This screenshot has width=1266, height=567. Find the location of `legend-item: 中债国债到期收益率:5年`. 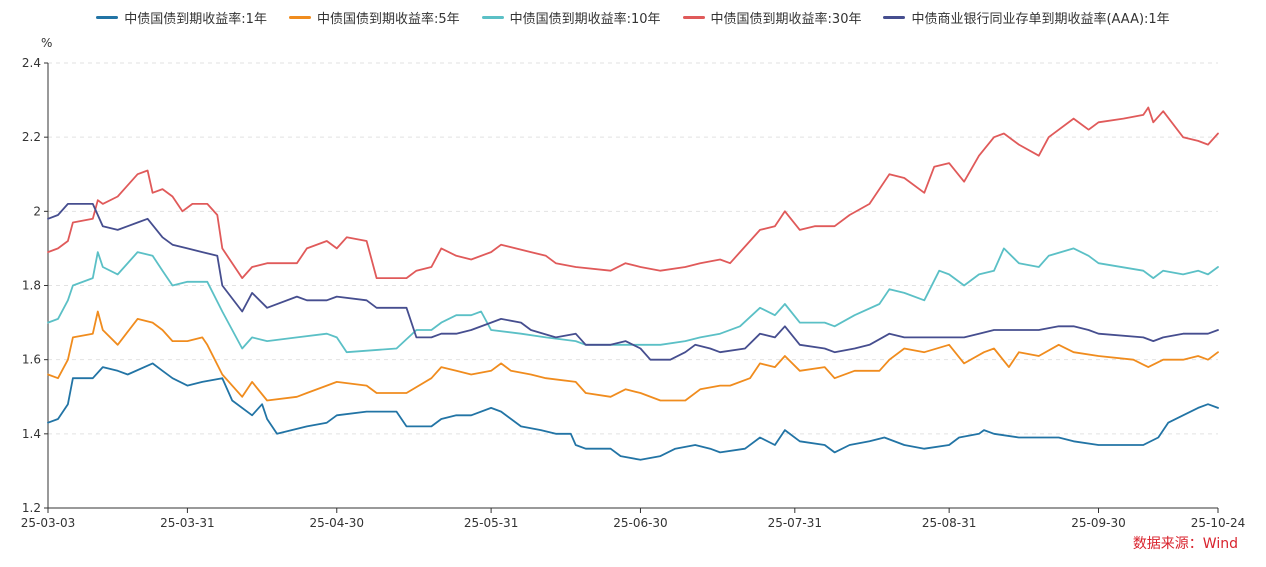

legend-item: 中债国债到期收益率:5年 is located at coordinates (374, 17).